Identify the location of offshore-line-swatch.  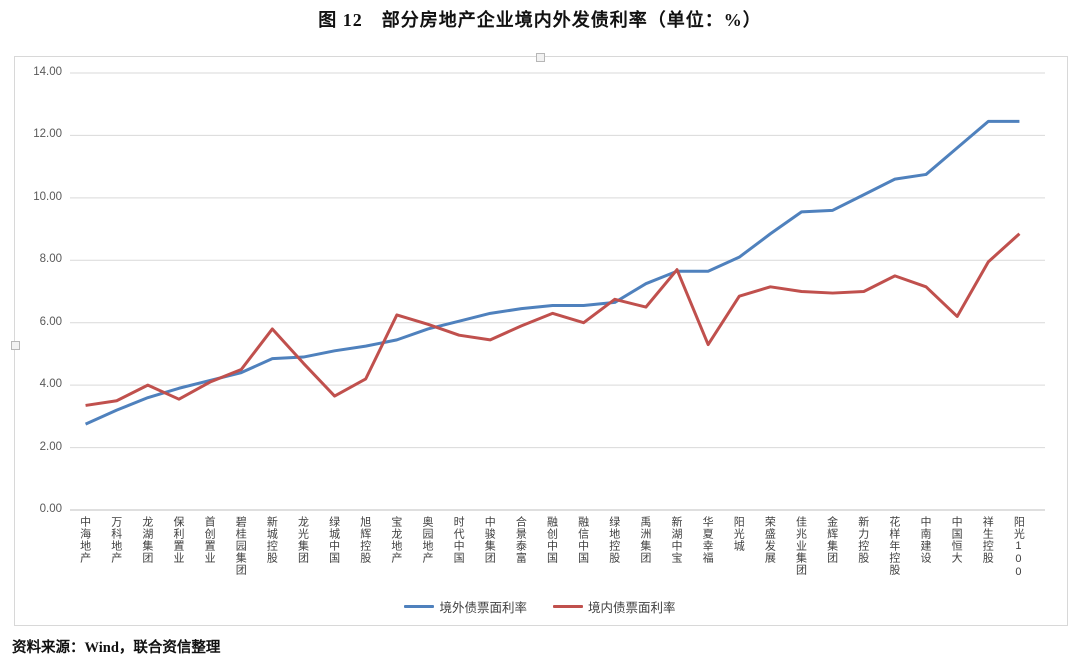
(419, 606).